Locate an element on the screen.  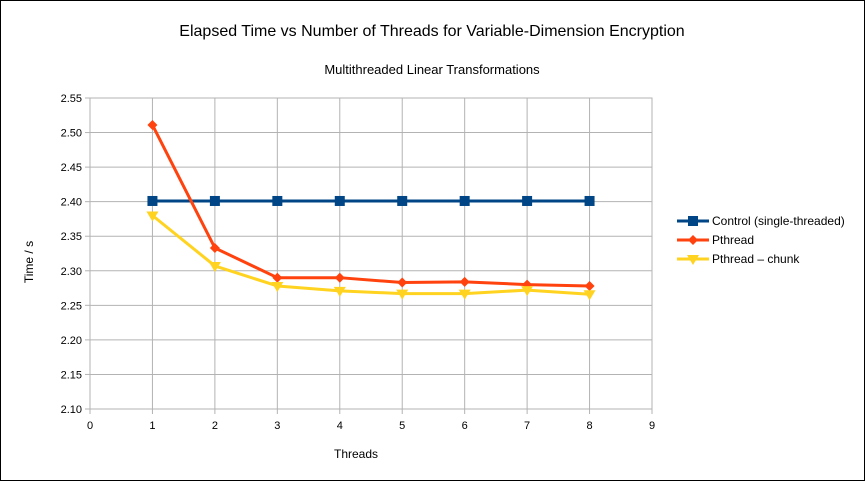
y-tick-label: 2.20 is located at coordinates (71, 341).